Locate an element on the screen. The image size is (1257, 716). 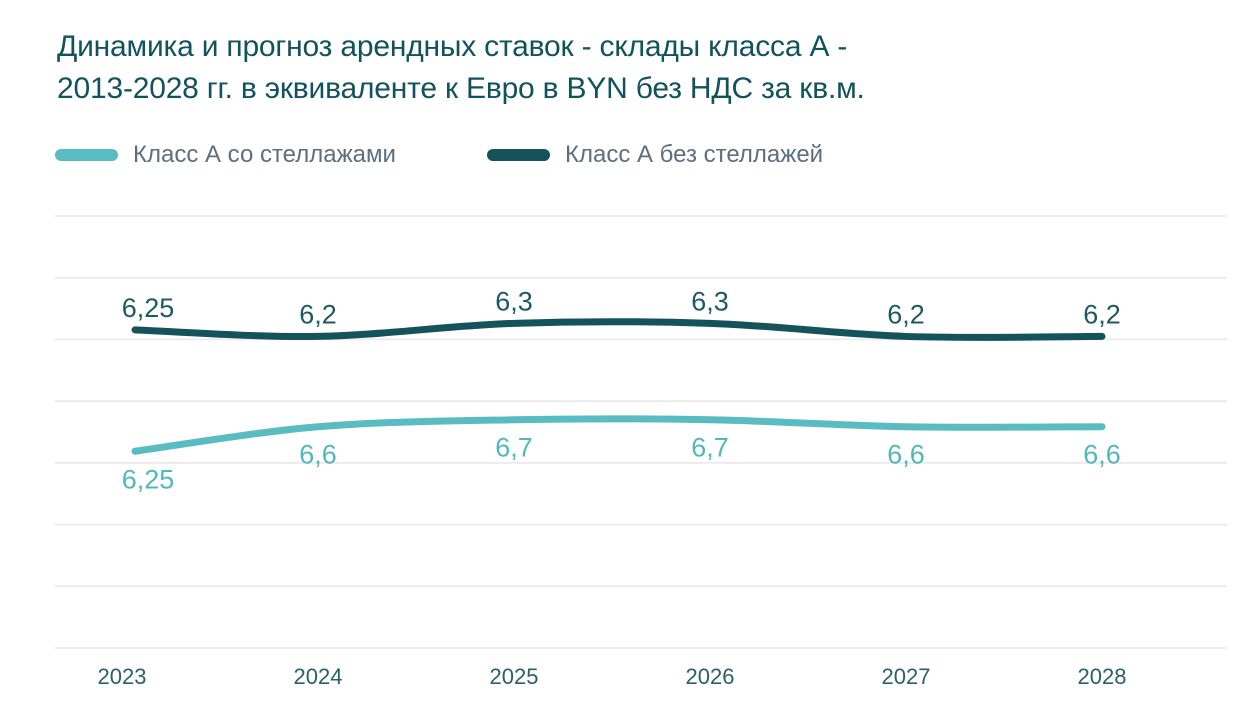
legend-swatch-with-racks-icon is located at coordinates (86, 155).